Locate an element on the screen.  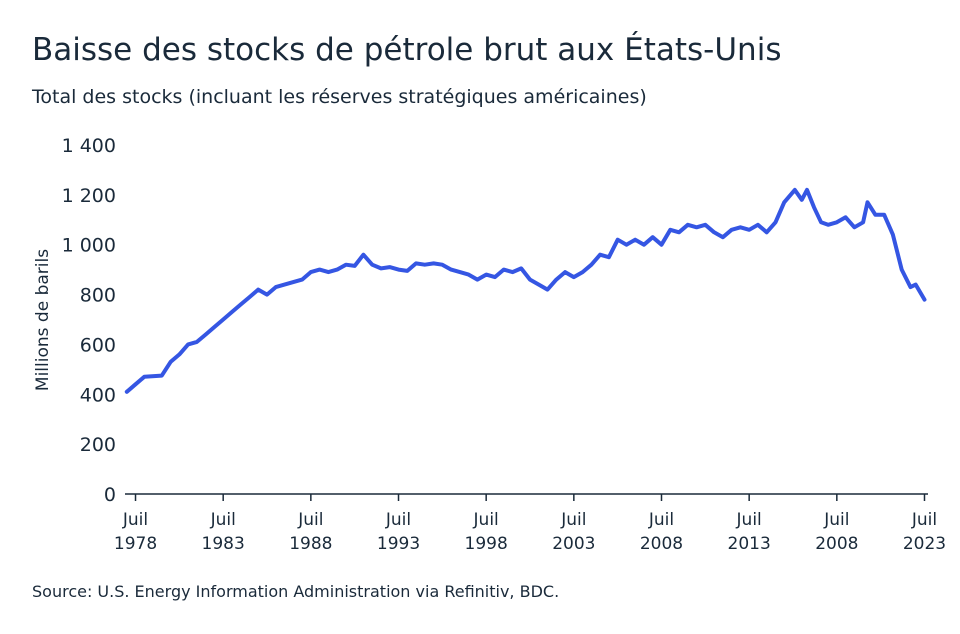
y-tick-label: 800 is located at coordinates (98, 296).